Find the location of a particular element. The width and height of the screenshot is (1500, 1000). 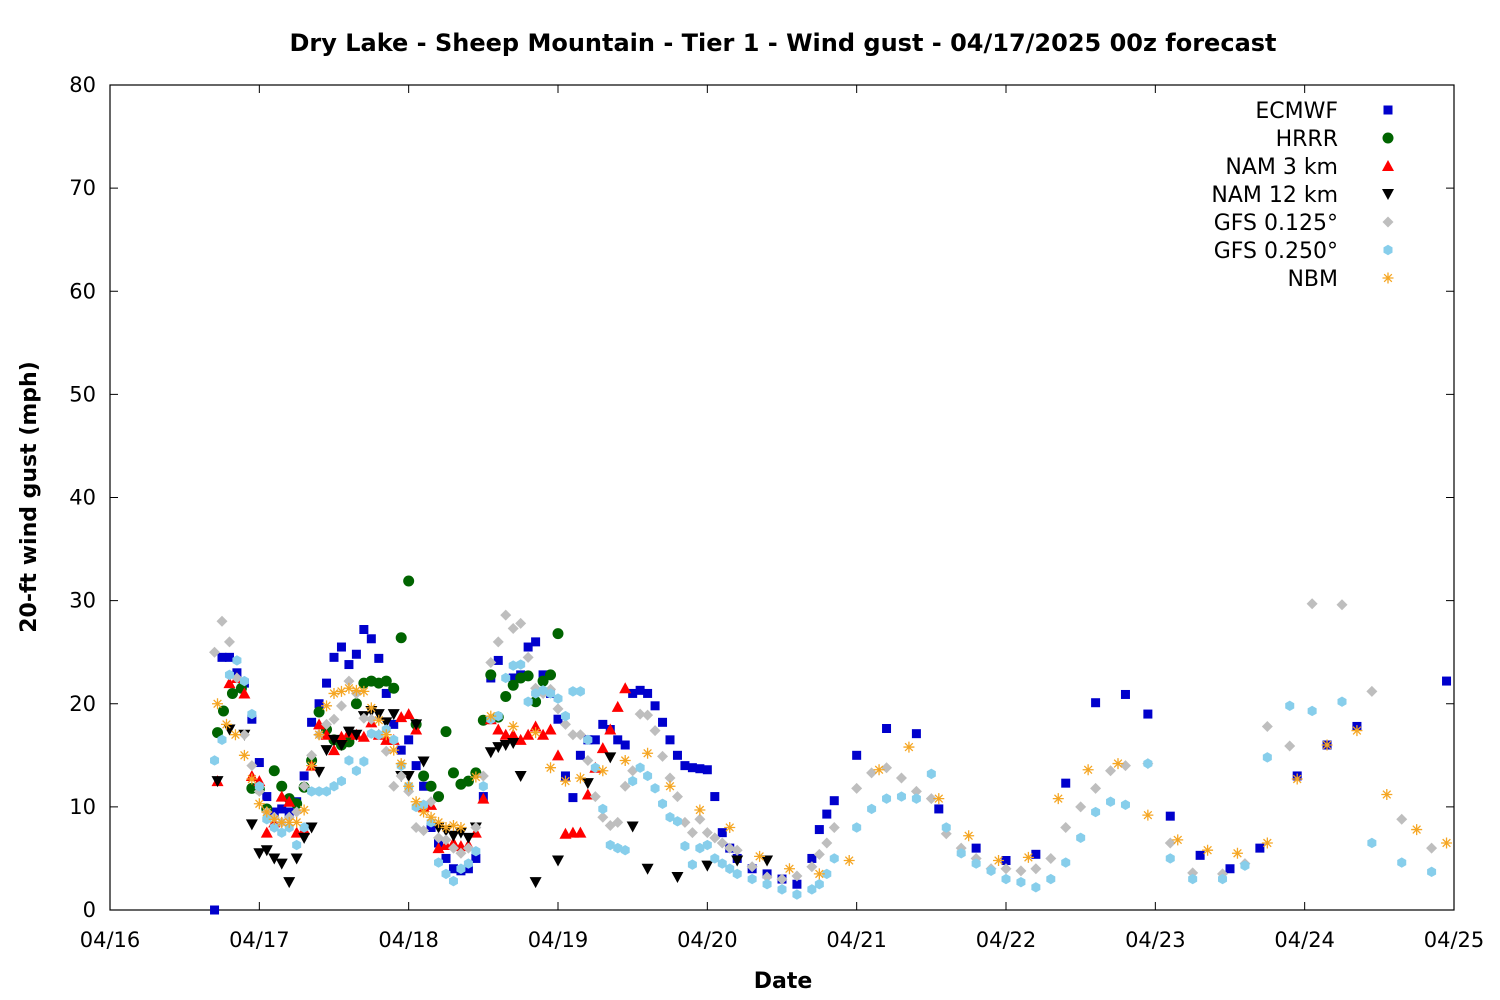

x-tick-label: 04/18 is located at coordinates (408, 940).